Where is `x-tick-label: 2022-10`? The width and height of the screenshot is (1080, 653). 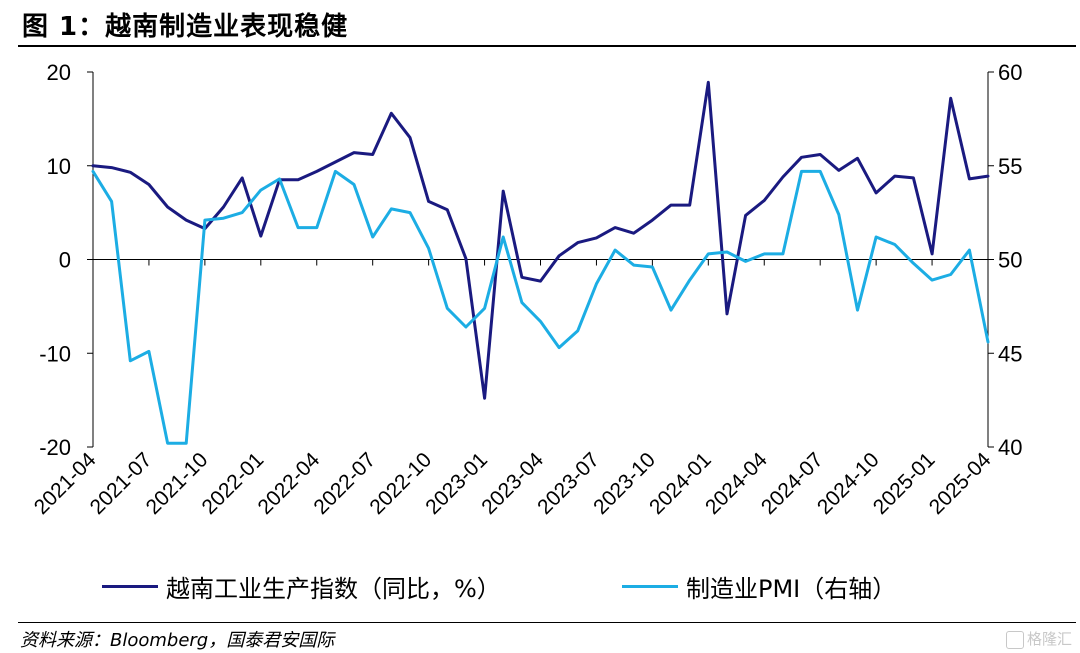
x-tick-label: 2022-10 is located at coordinates (400, 483).